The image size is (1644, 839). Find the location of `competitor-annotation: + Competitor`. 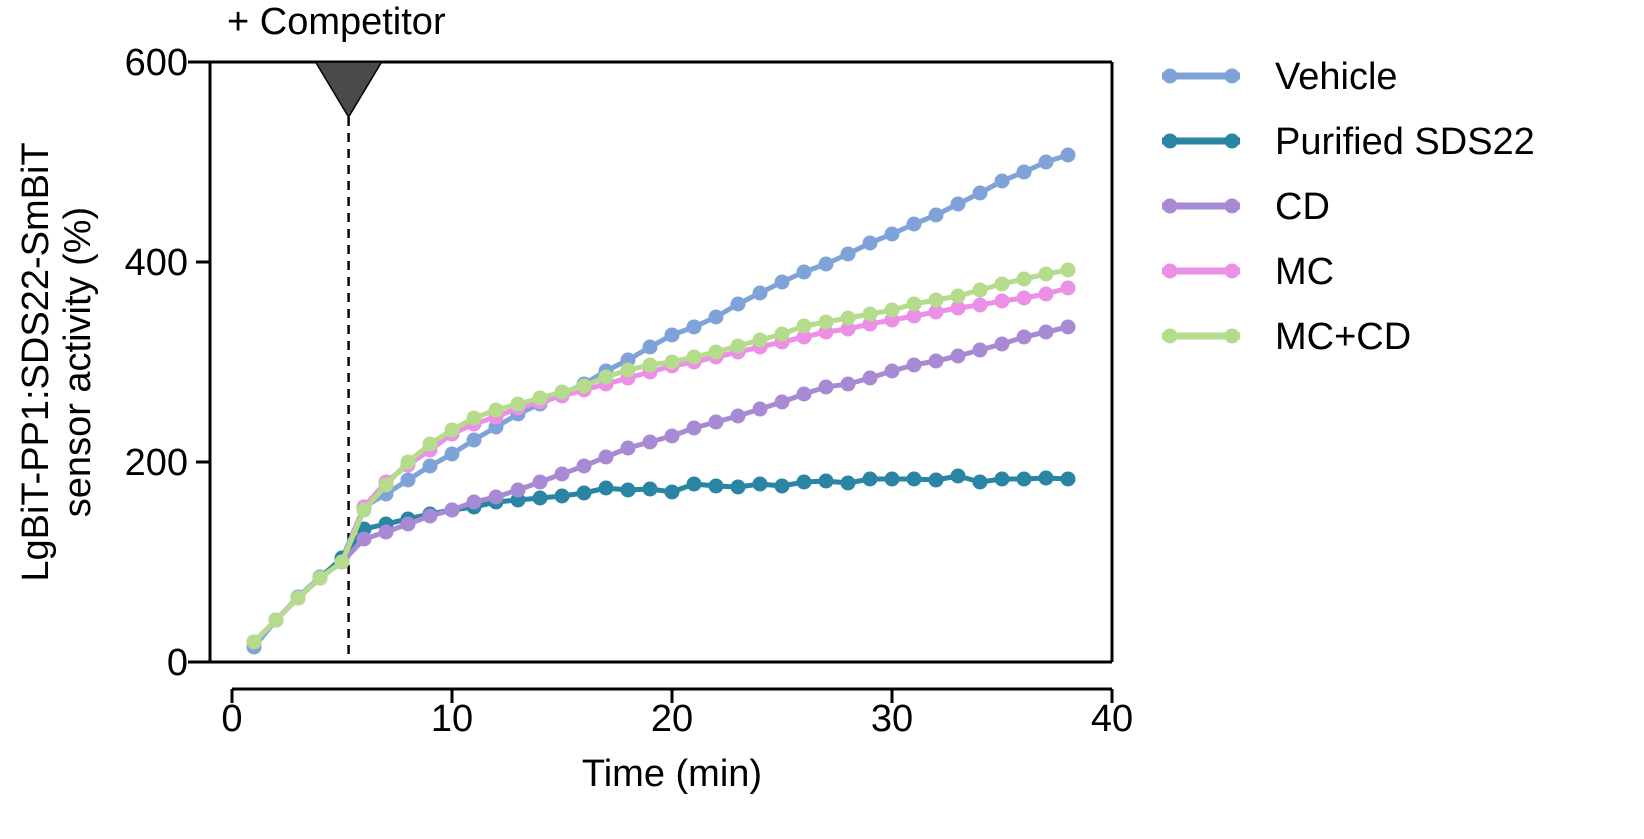

competitor-annotation: + Competitor is located at coordinates (336, 331).